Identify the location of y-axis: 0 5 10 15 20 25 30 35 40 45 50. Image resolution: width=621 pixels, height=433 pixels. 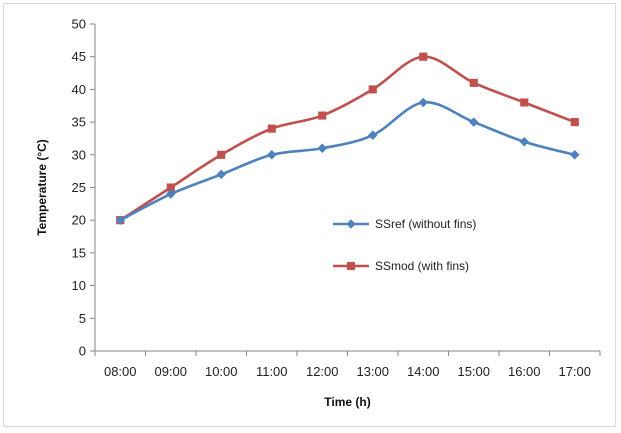
(84, 188).